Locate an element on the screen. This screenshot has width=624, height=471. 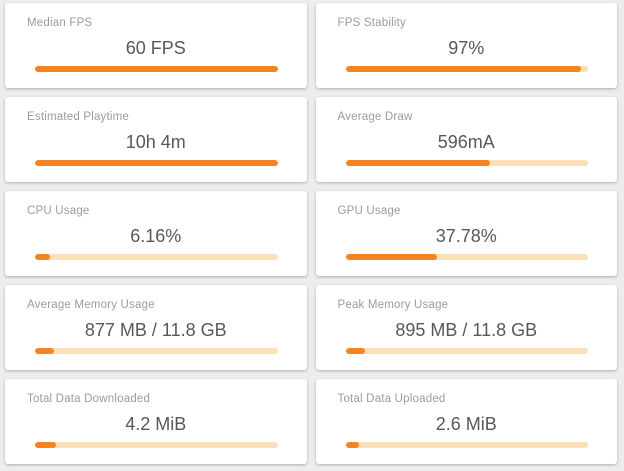
metric-card-peak-memory-usage: Peak Memory Usage 895 MB / 11.8 GB is located at coordinates (466, 327).